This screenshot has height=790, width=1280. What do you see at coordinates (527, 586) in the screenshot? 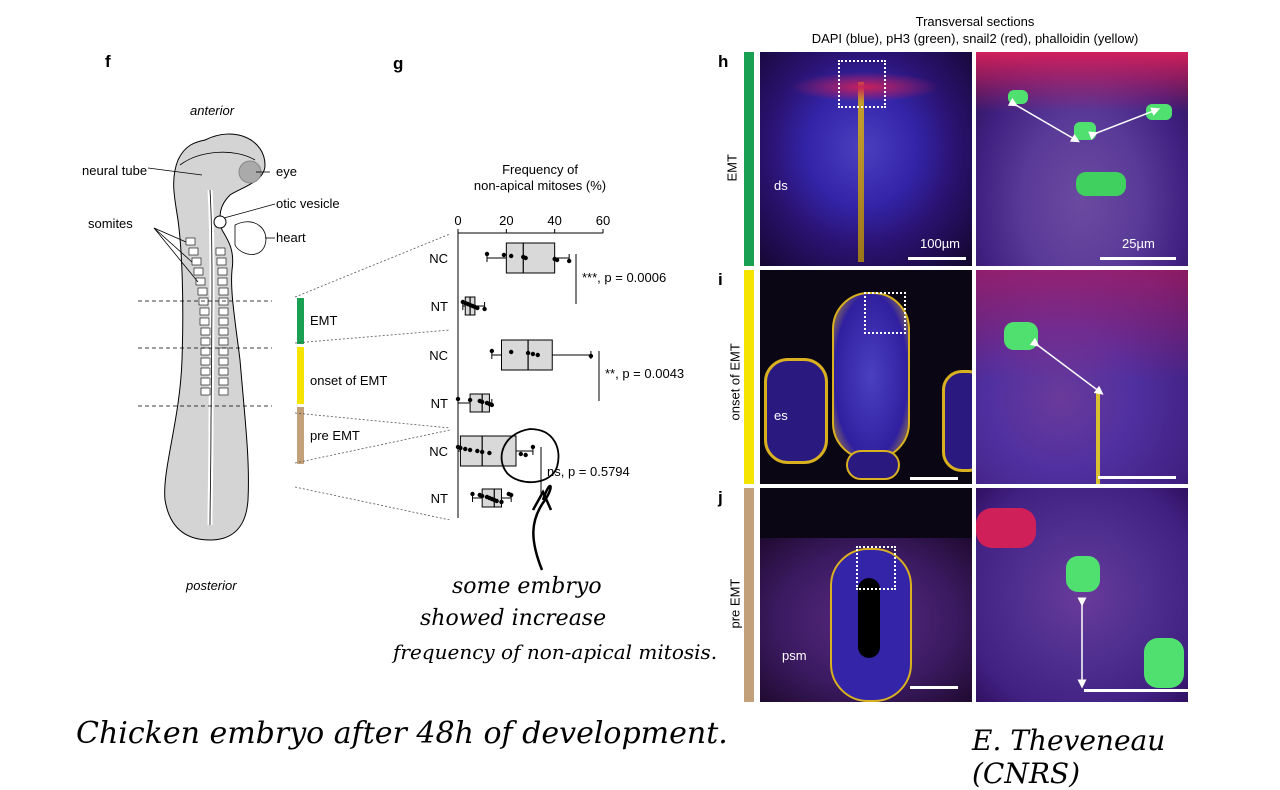
I see `annotation-line1: some embryo` at bounding box center [527, 586].